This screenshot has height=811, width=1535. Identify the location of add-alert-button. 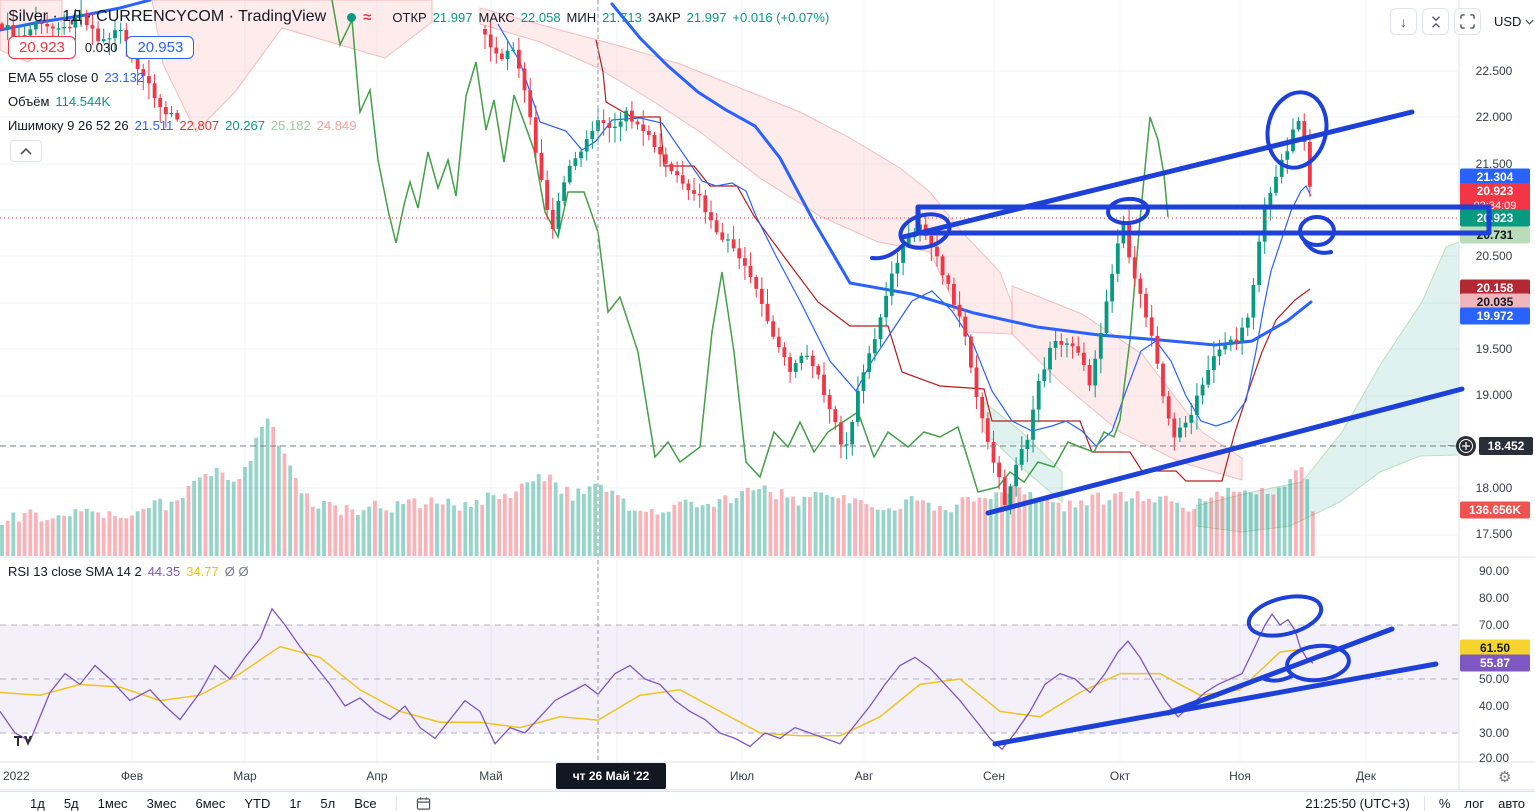
(1466, 446).